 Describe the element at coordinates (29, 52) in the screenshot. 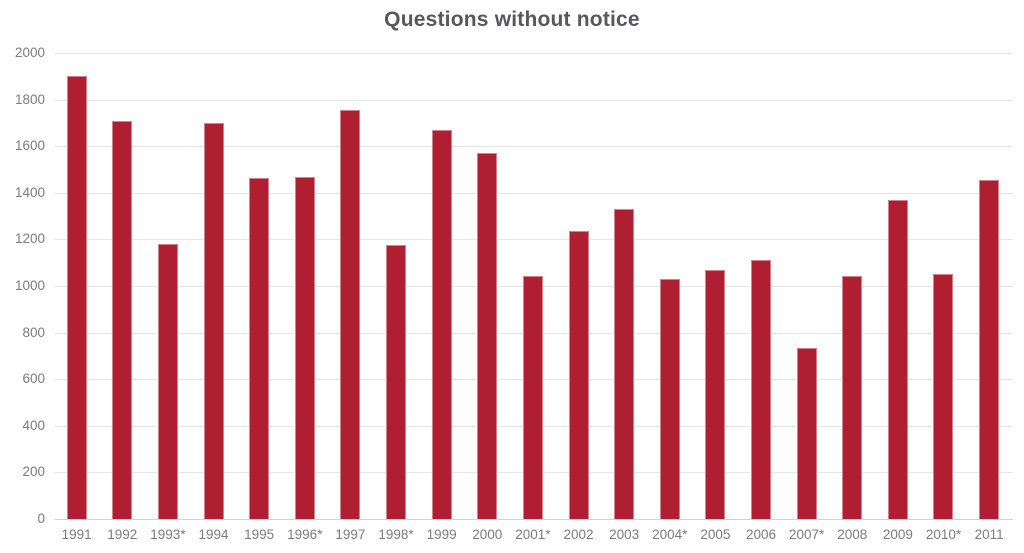

I see `y-axis-tick-label: 2000` at that location.